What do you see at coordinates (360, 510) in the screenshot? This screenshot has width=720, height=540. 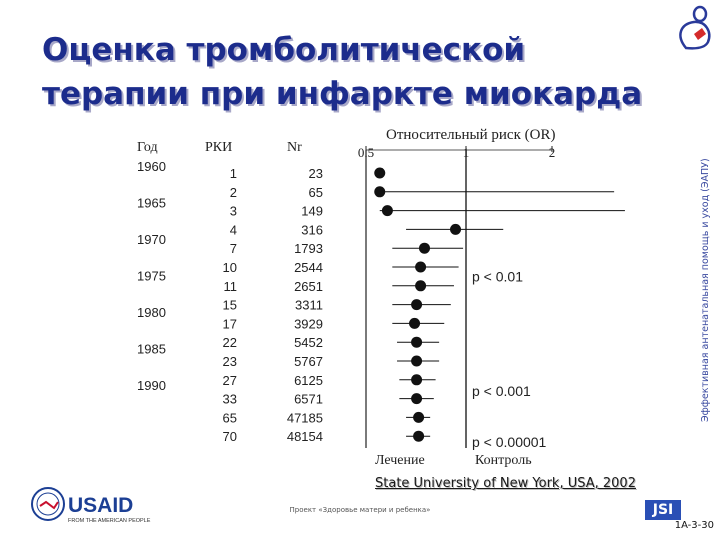 I see `project-caption: Проект «Здоровье матери и ребенка»` at bounding box center [360, 510].